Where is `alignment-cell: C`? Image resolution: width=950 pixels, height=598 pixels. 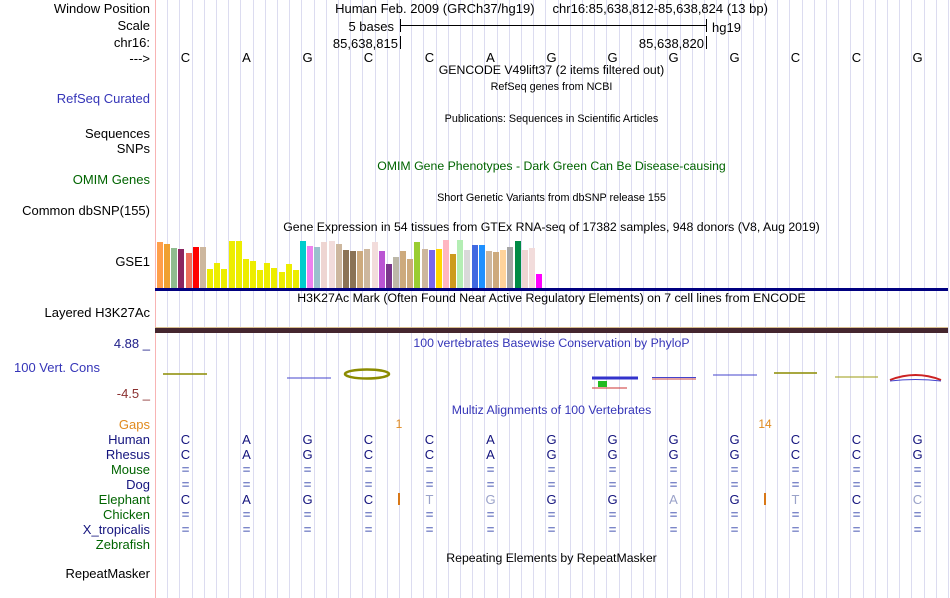 alignment-cell: C is located at coordinates (795, 454).